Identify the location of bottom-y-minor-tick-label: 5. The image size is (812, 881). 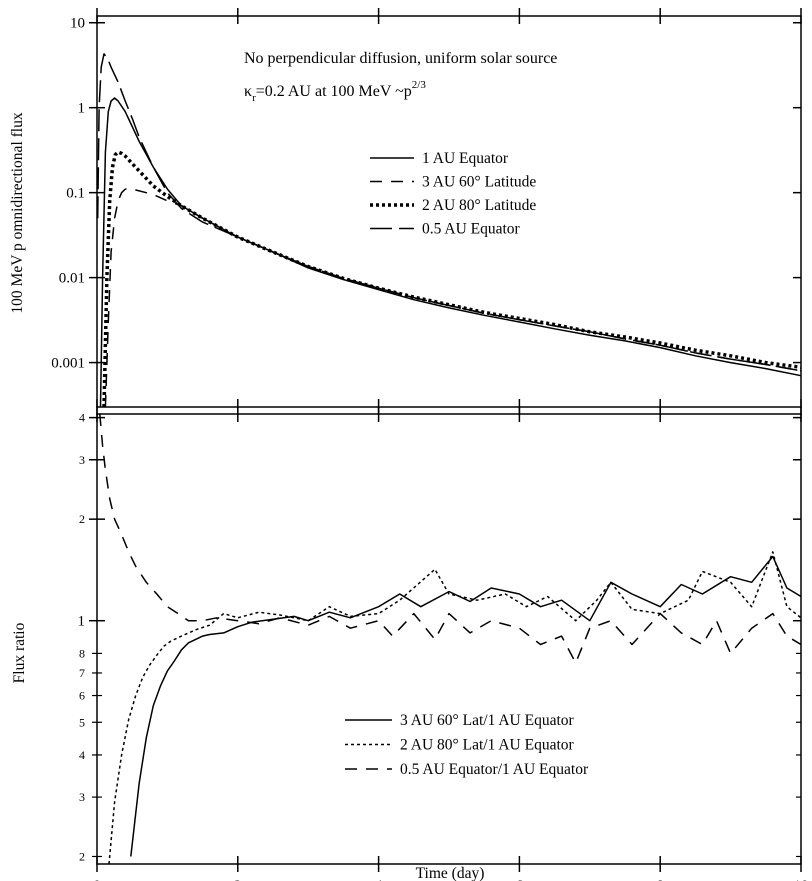
(82, 722).